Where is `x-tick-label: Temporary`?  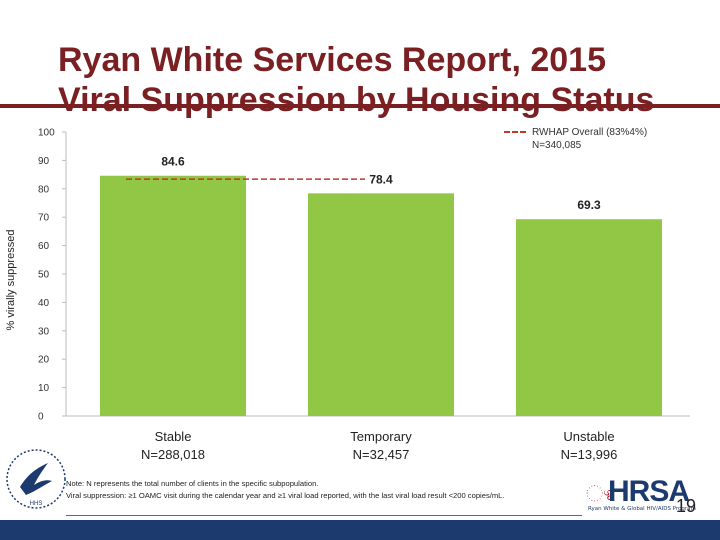 x-tick-label: Temporary is located at coordinates (381, 436).